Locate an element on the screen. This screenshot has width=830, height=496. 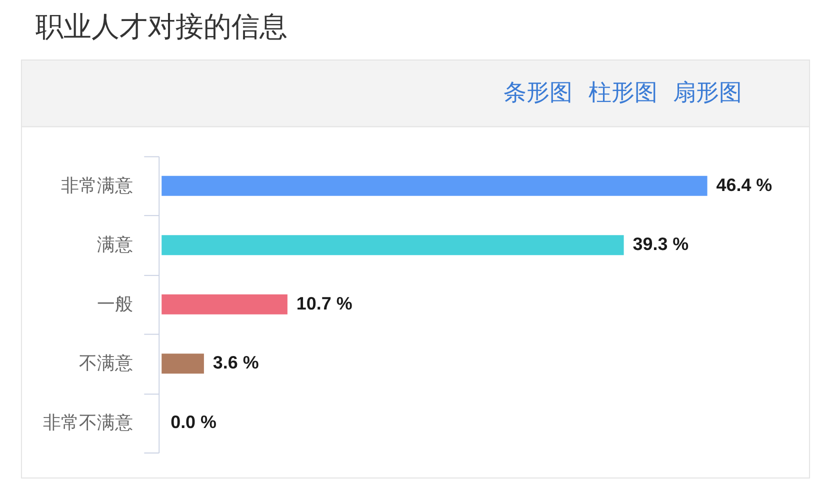
y-tick-label: 一般 is located at coordinates (115, 304).